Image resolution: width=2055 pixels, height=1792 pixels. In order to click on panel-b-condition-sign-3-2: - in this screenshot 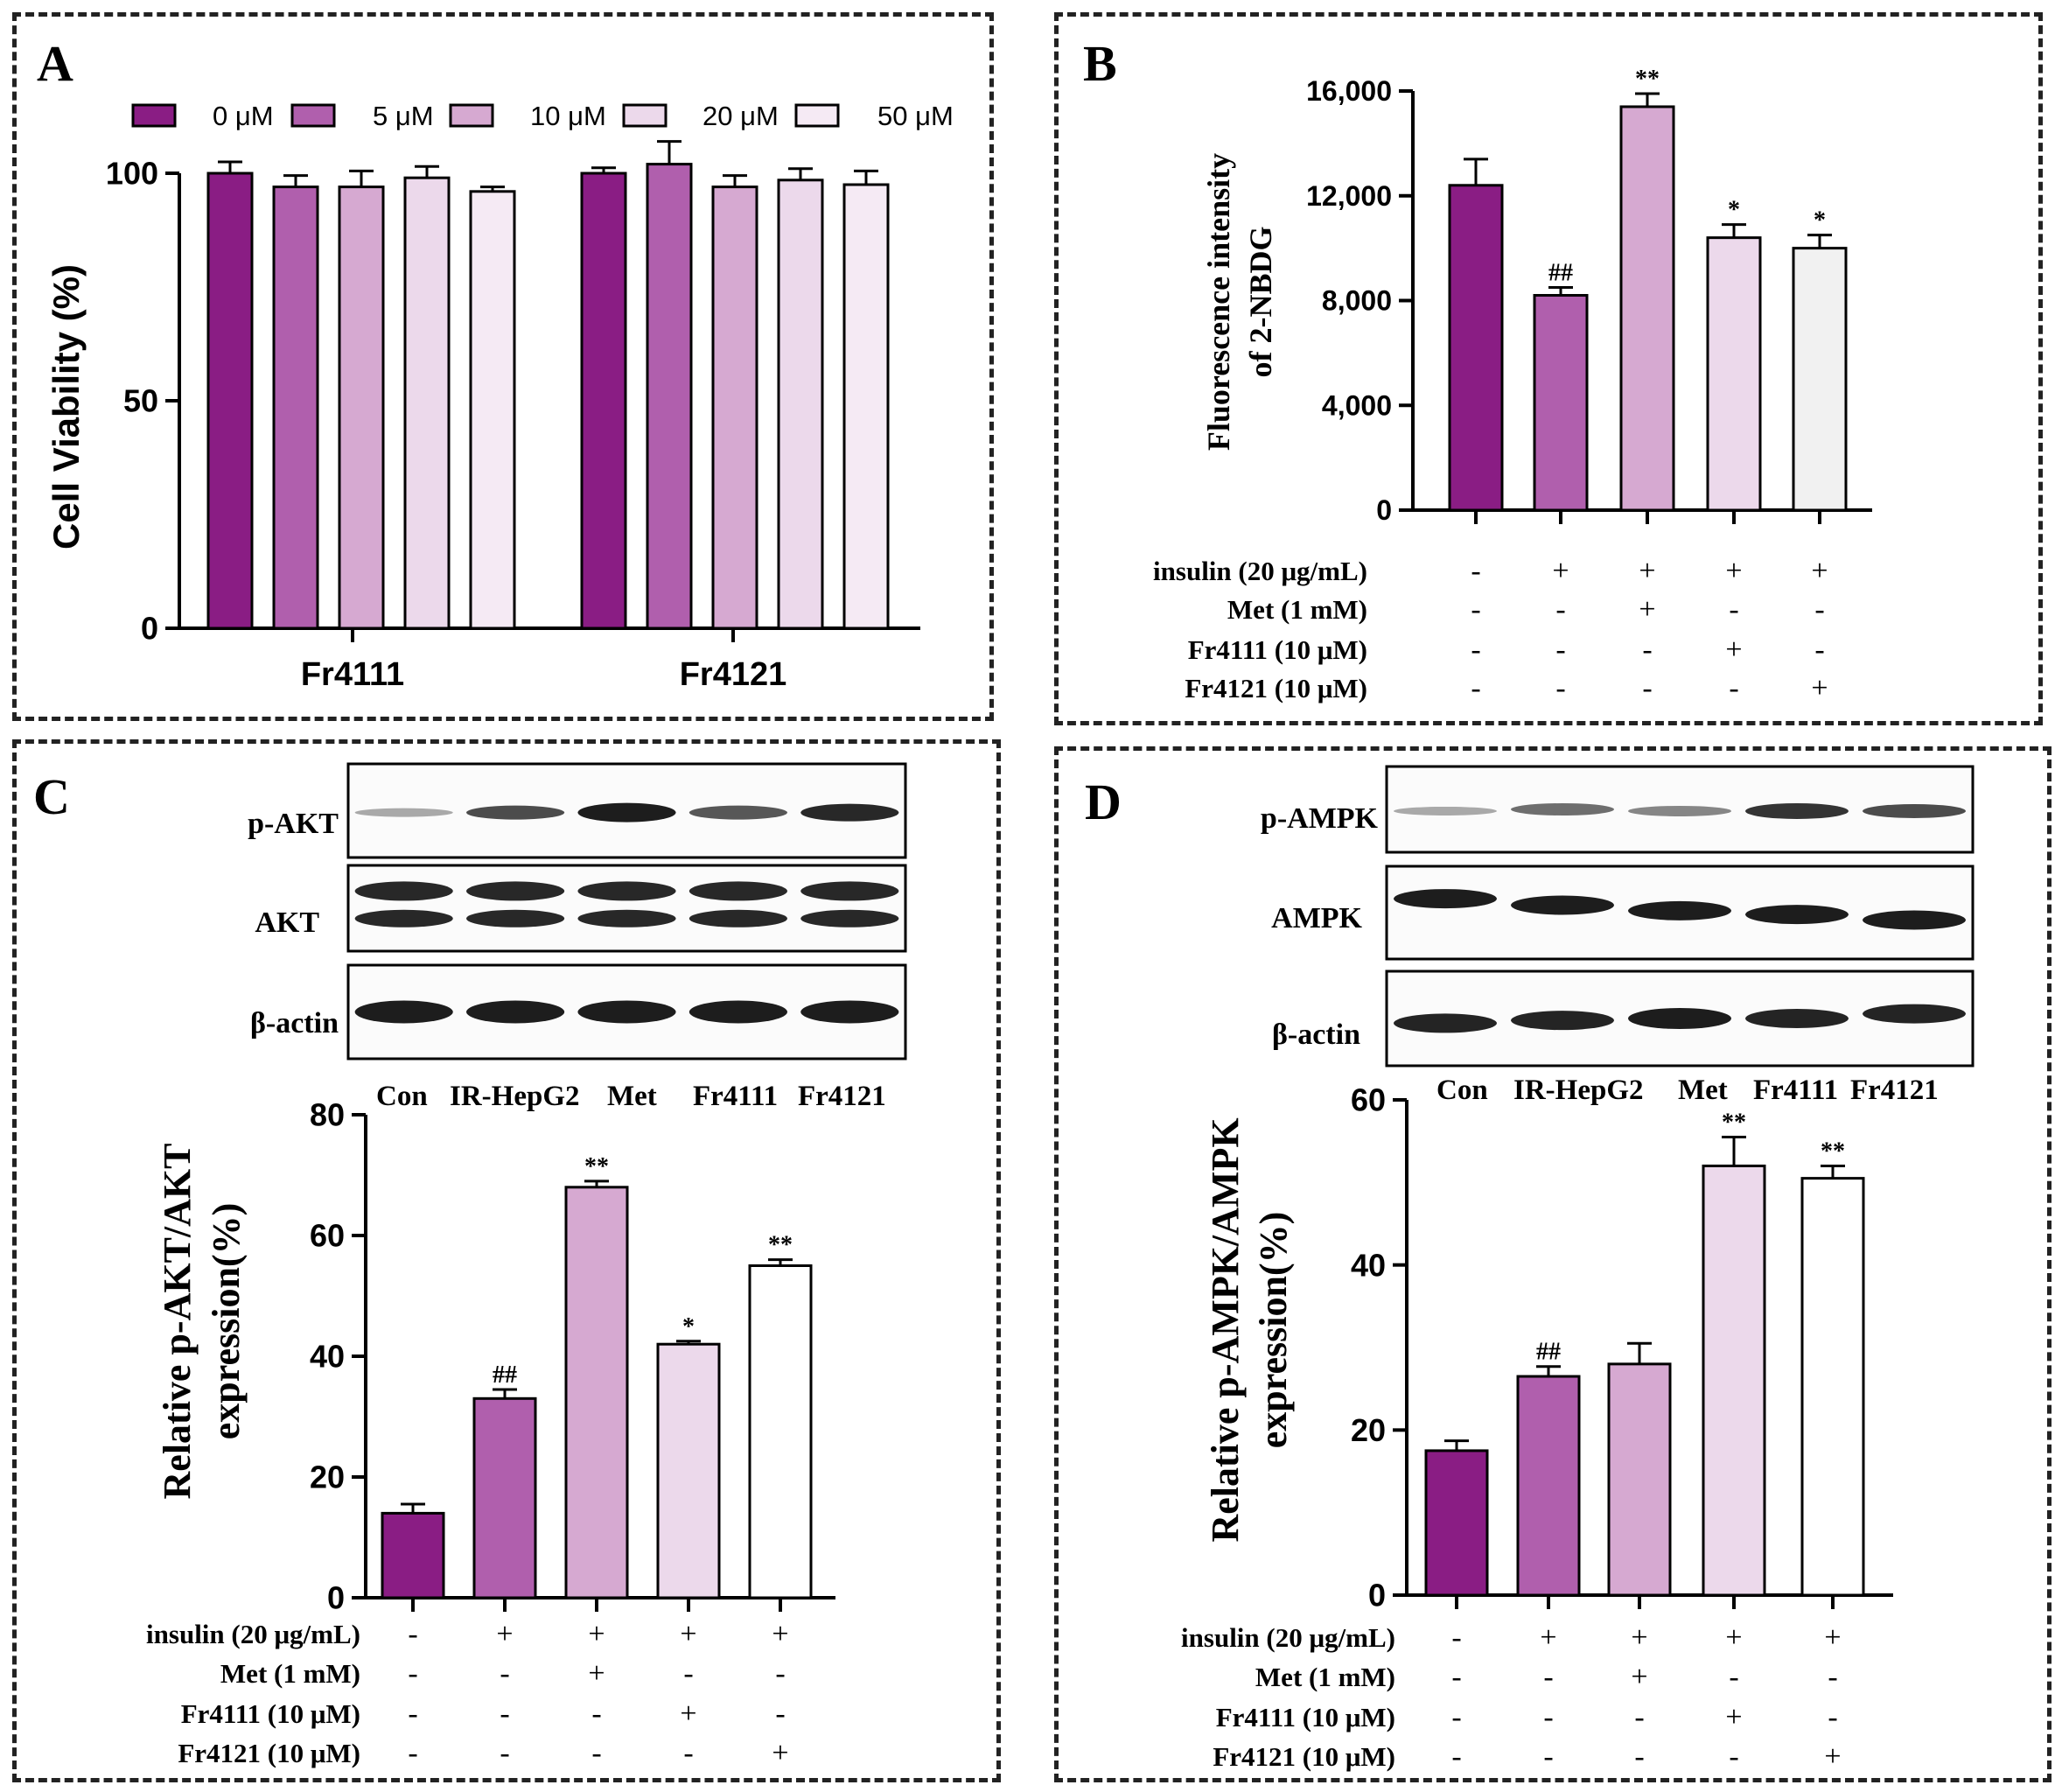, I will do `click(1647, 688)`.